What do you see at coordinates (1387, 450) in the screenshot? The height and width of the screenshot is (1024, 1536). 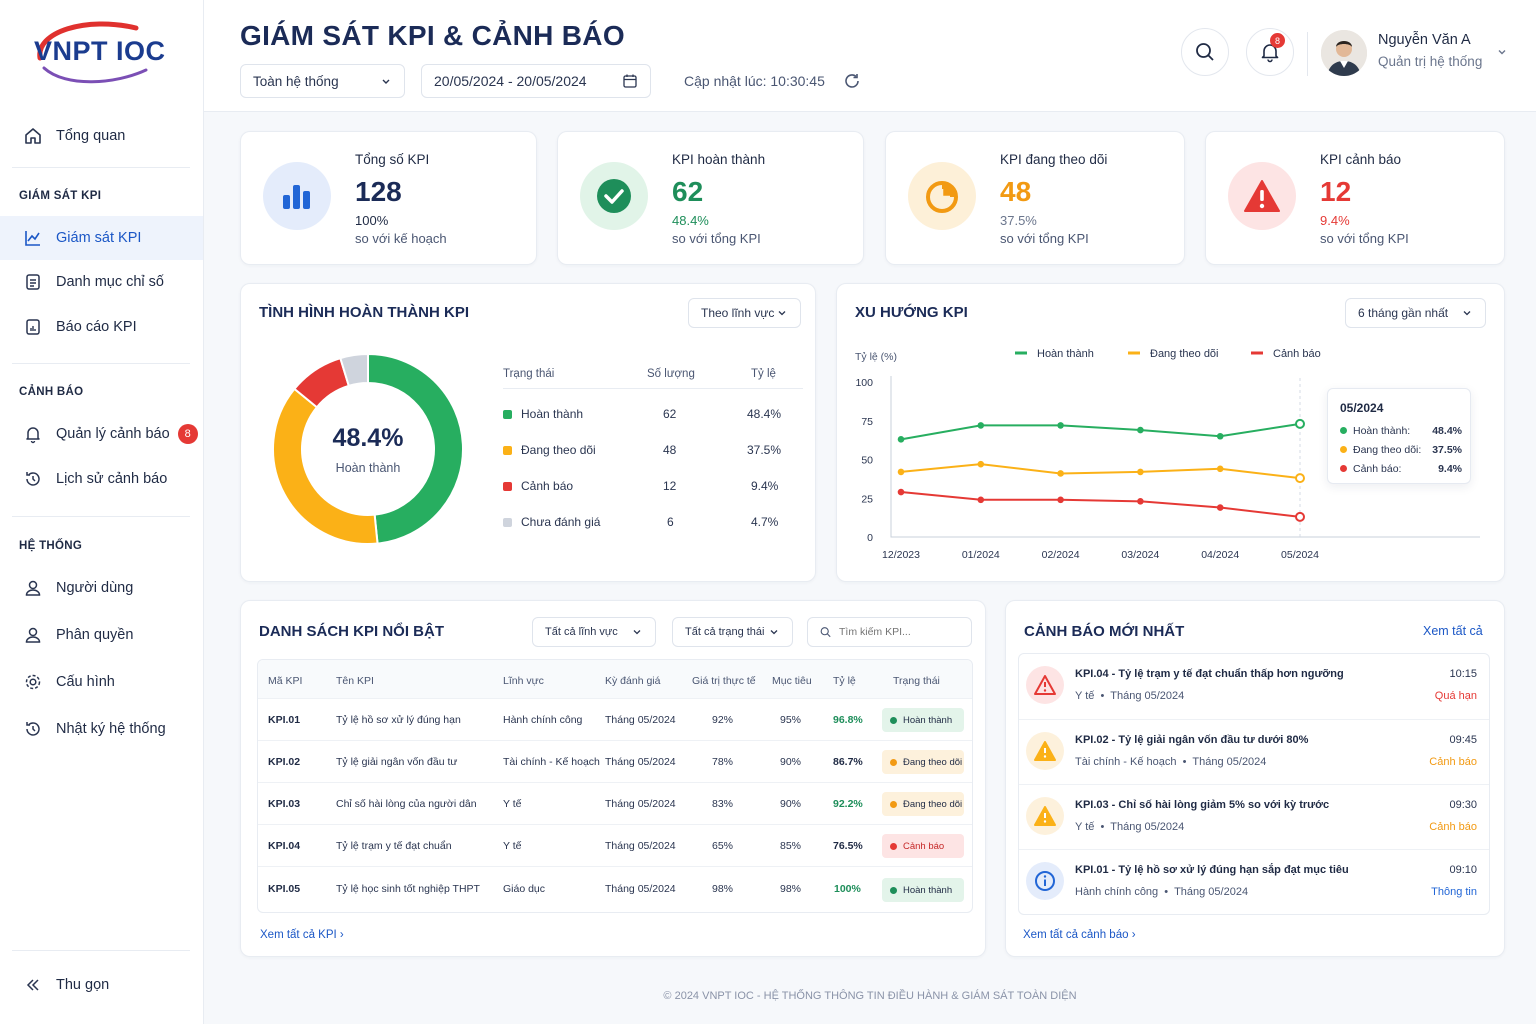 I see `tooltip-label: Đang theo dõi:` at bounding box center [1387, 450].